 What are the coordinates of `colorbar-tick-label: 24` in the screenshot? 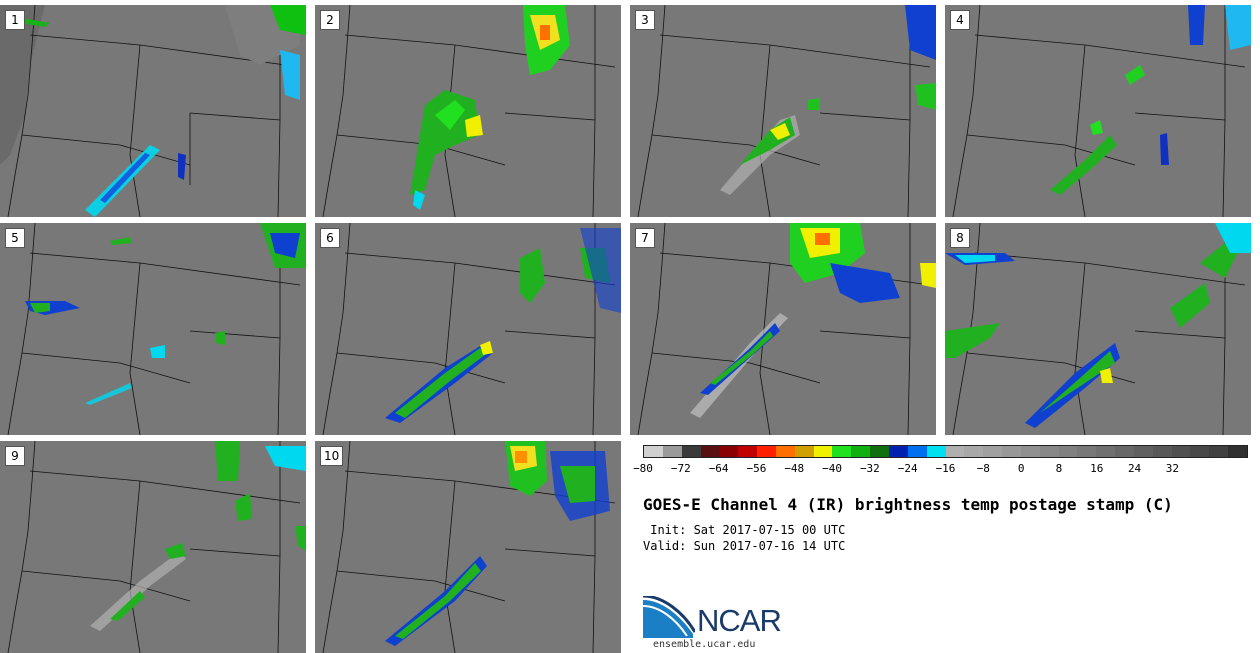 It's located at (1134, 468).